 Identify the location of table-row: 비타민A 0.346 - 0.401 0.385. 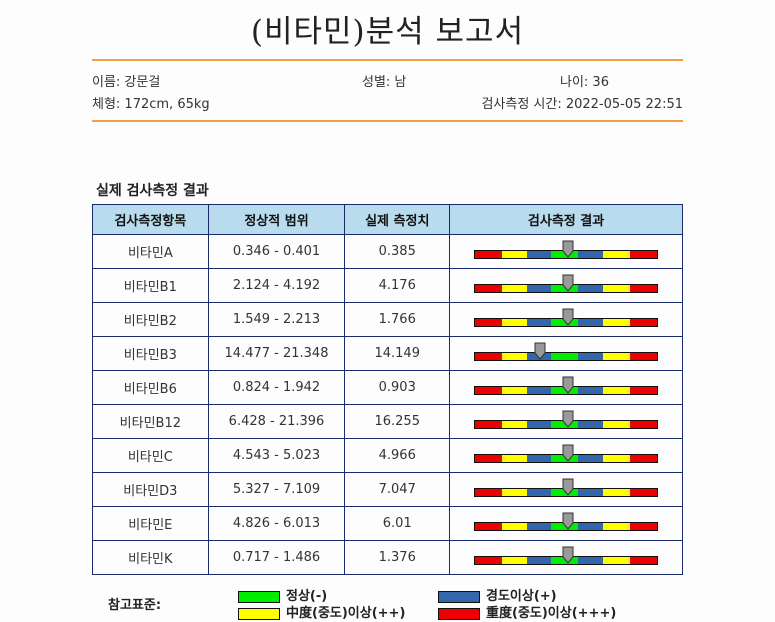
(387, 251).